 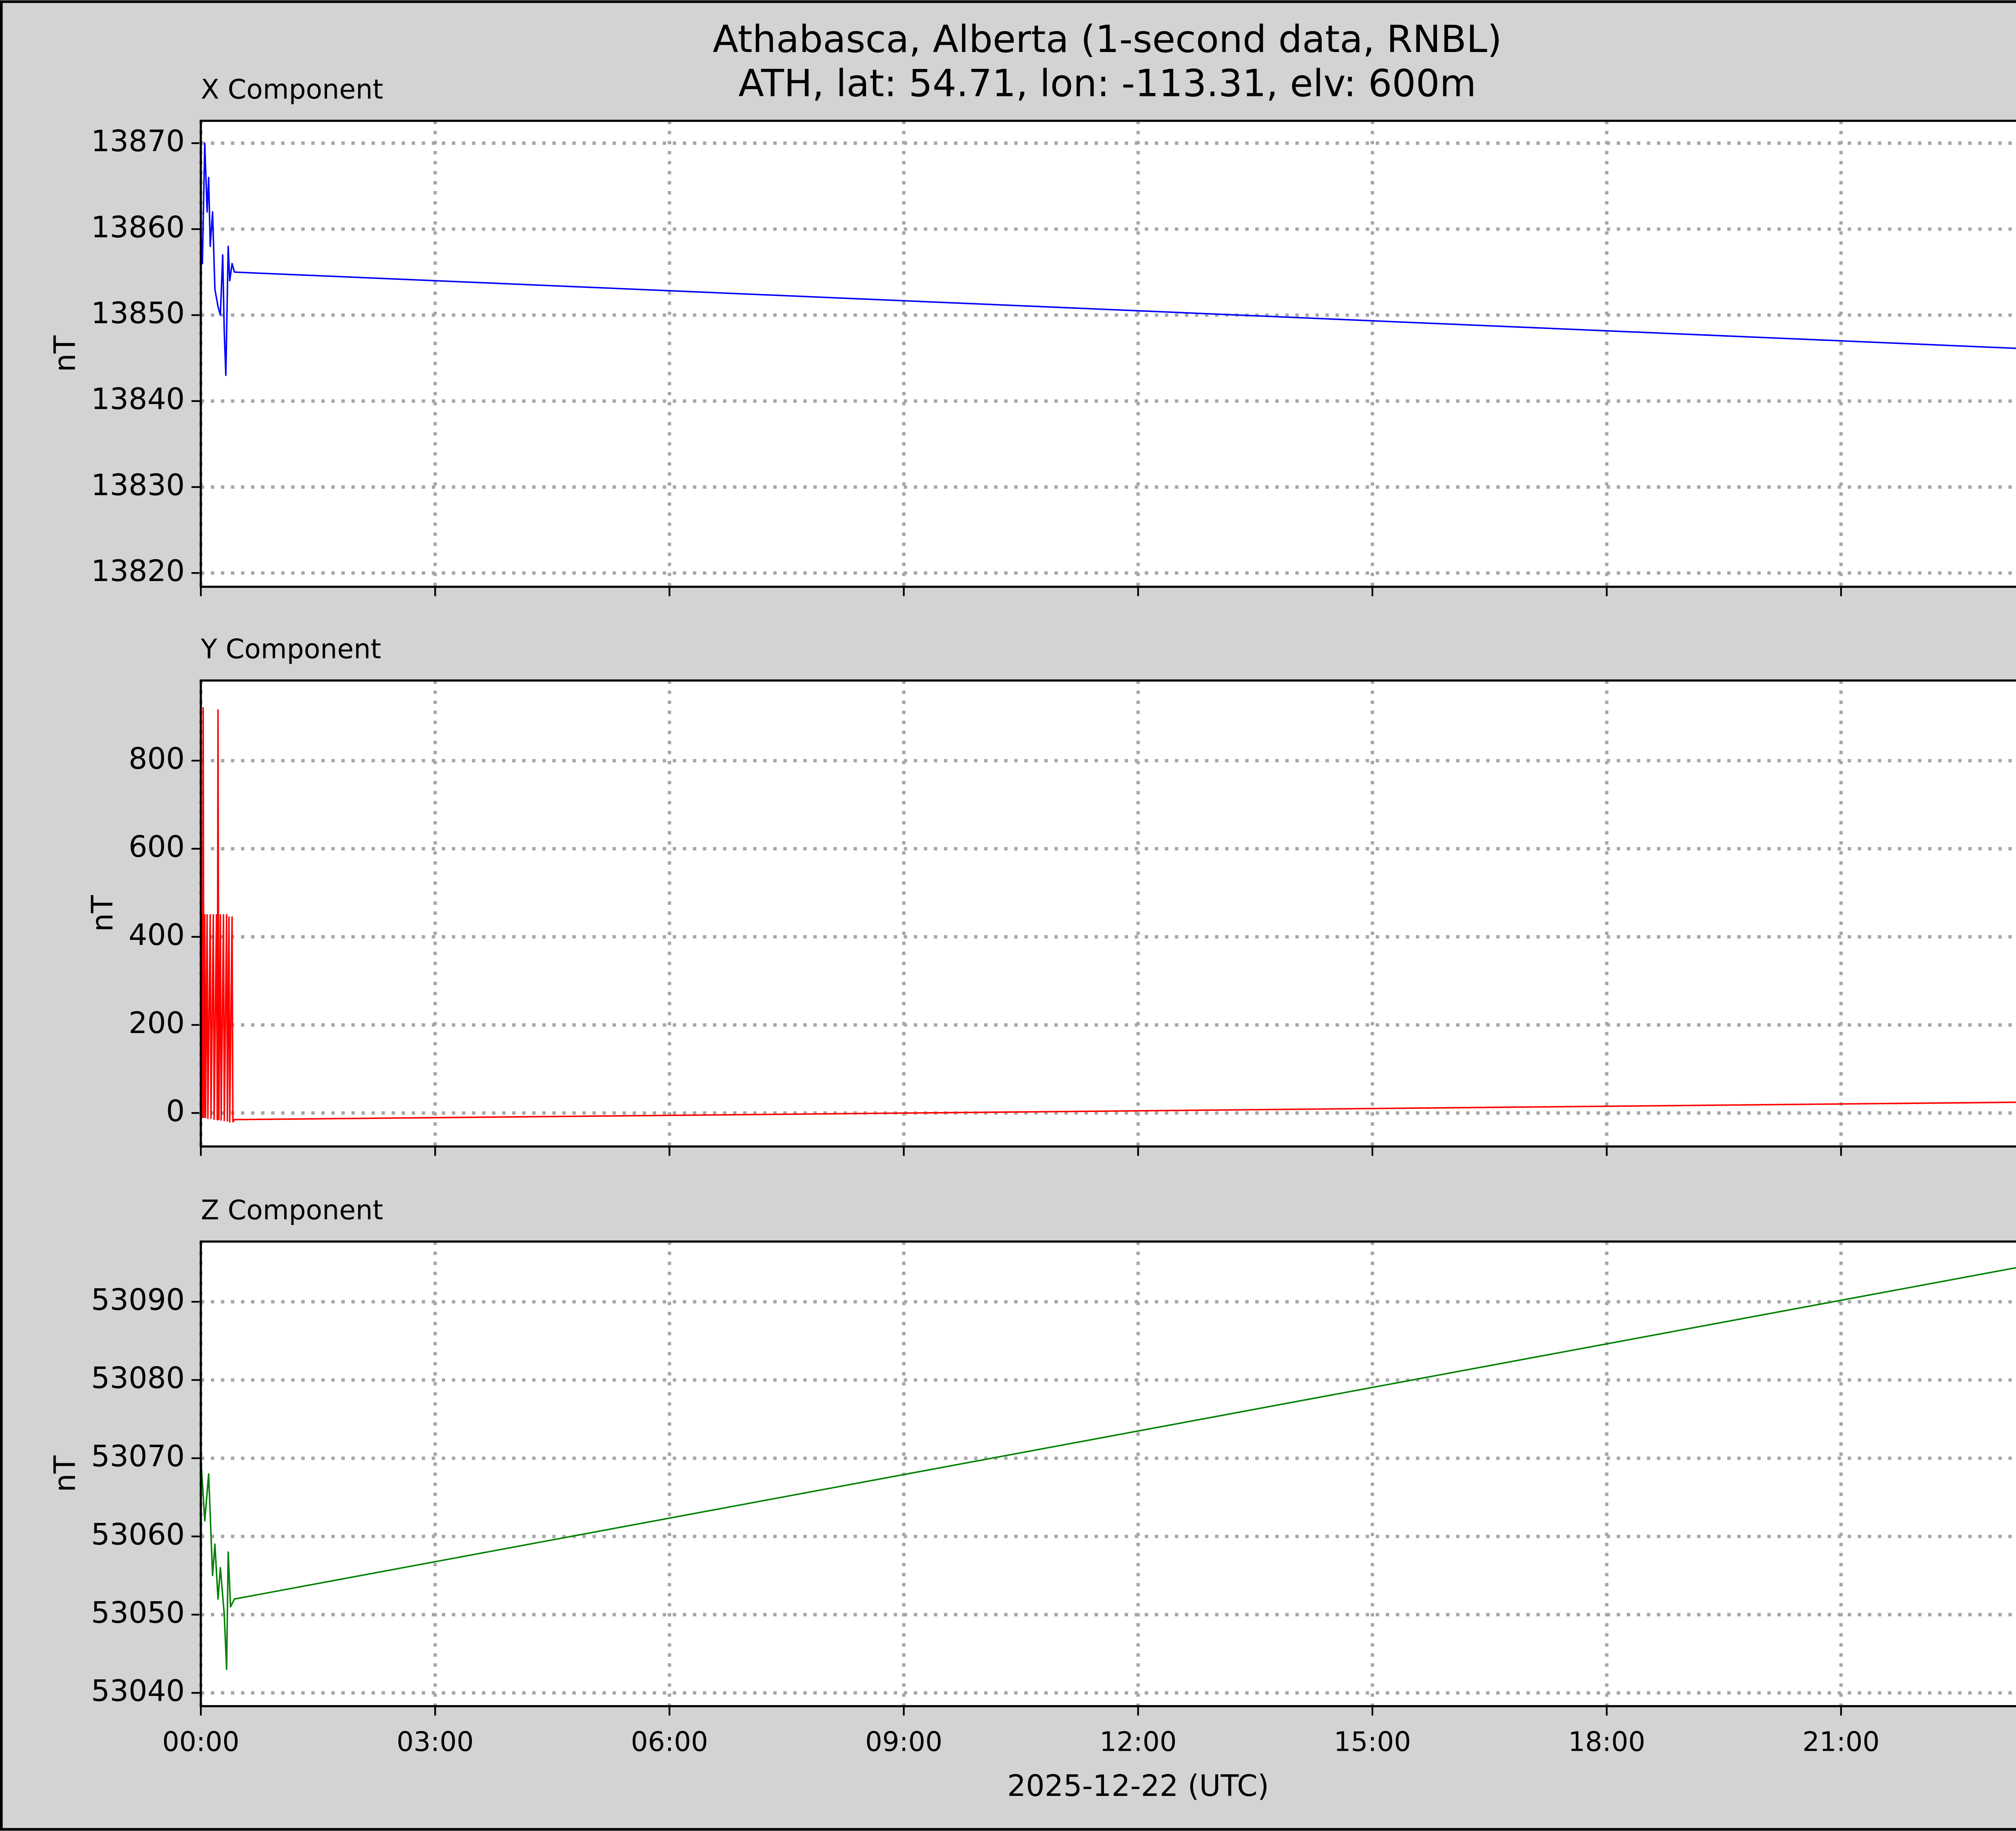 What do you see at coordinates (157, 935) in the screenshot?
I see `y-tick-label: 400` at bounding box center [157, 935].